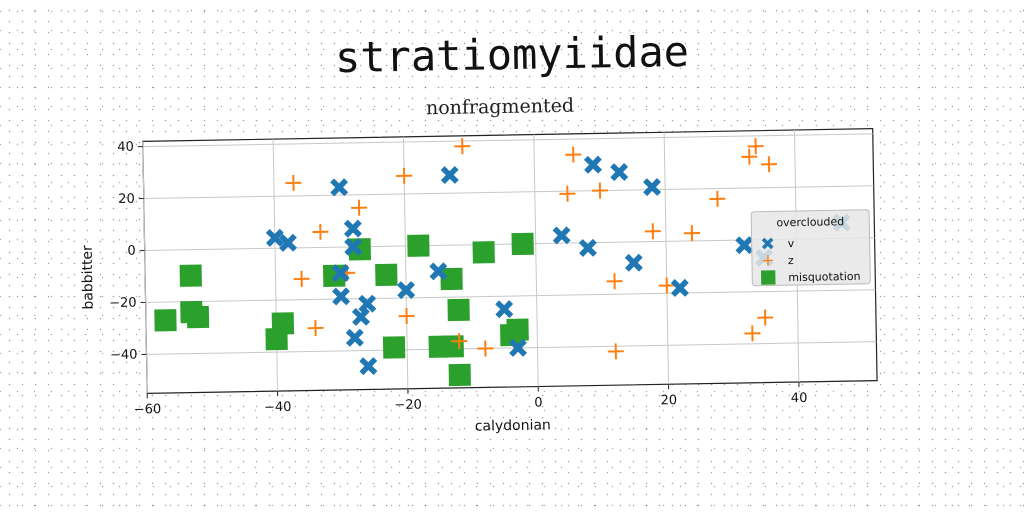 The image size is (1024, 512). Describe the element at coordinates (88, 277) in the screenshot. I see `y-axis-label: babbitter` at that location.